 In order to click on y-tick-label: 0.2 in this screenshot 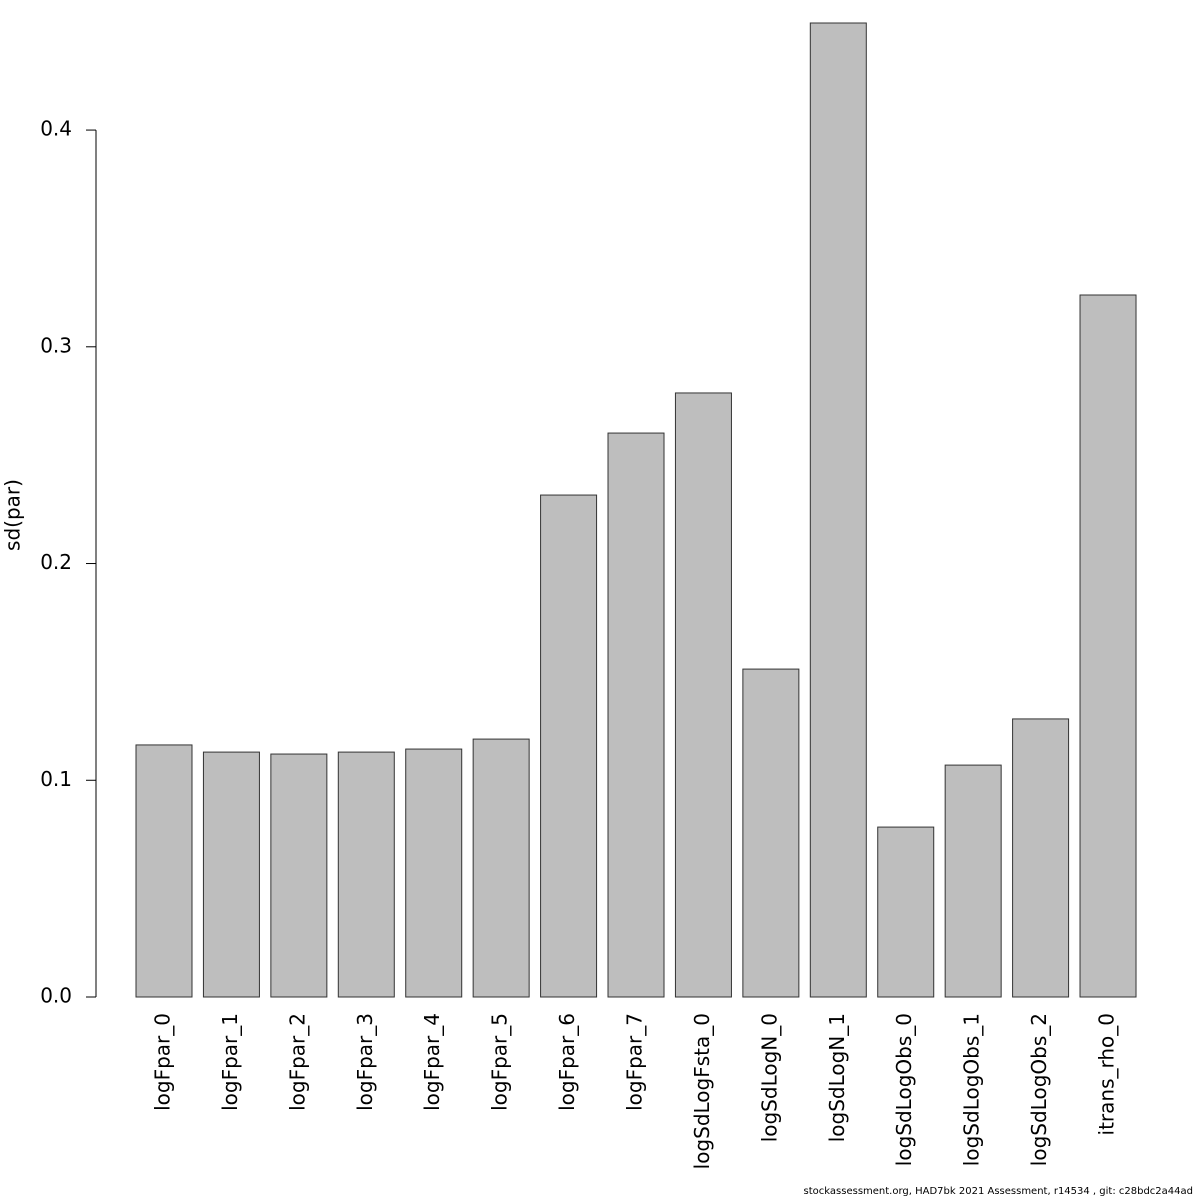, I will do `click(56, 562)`.